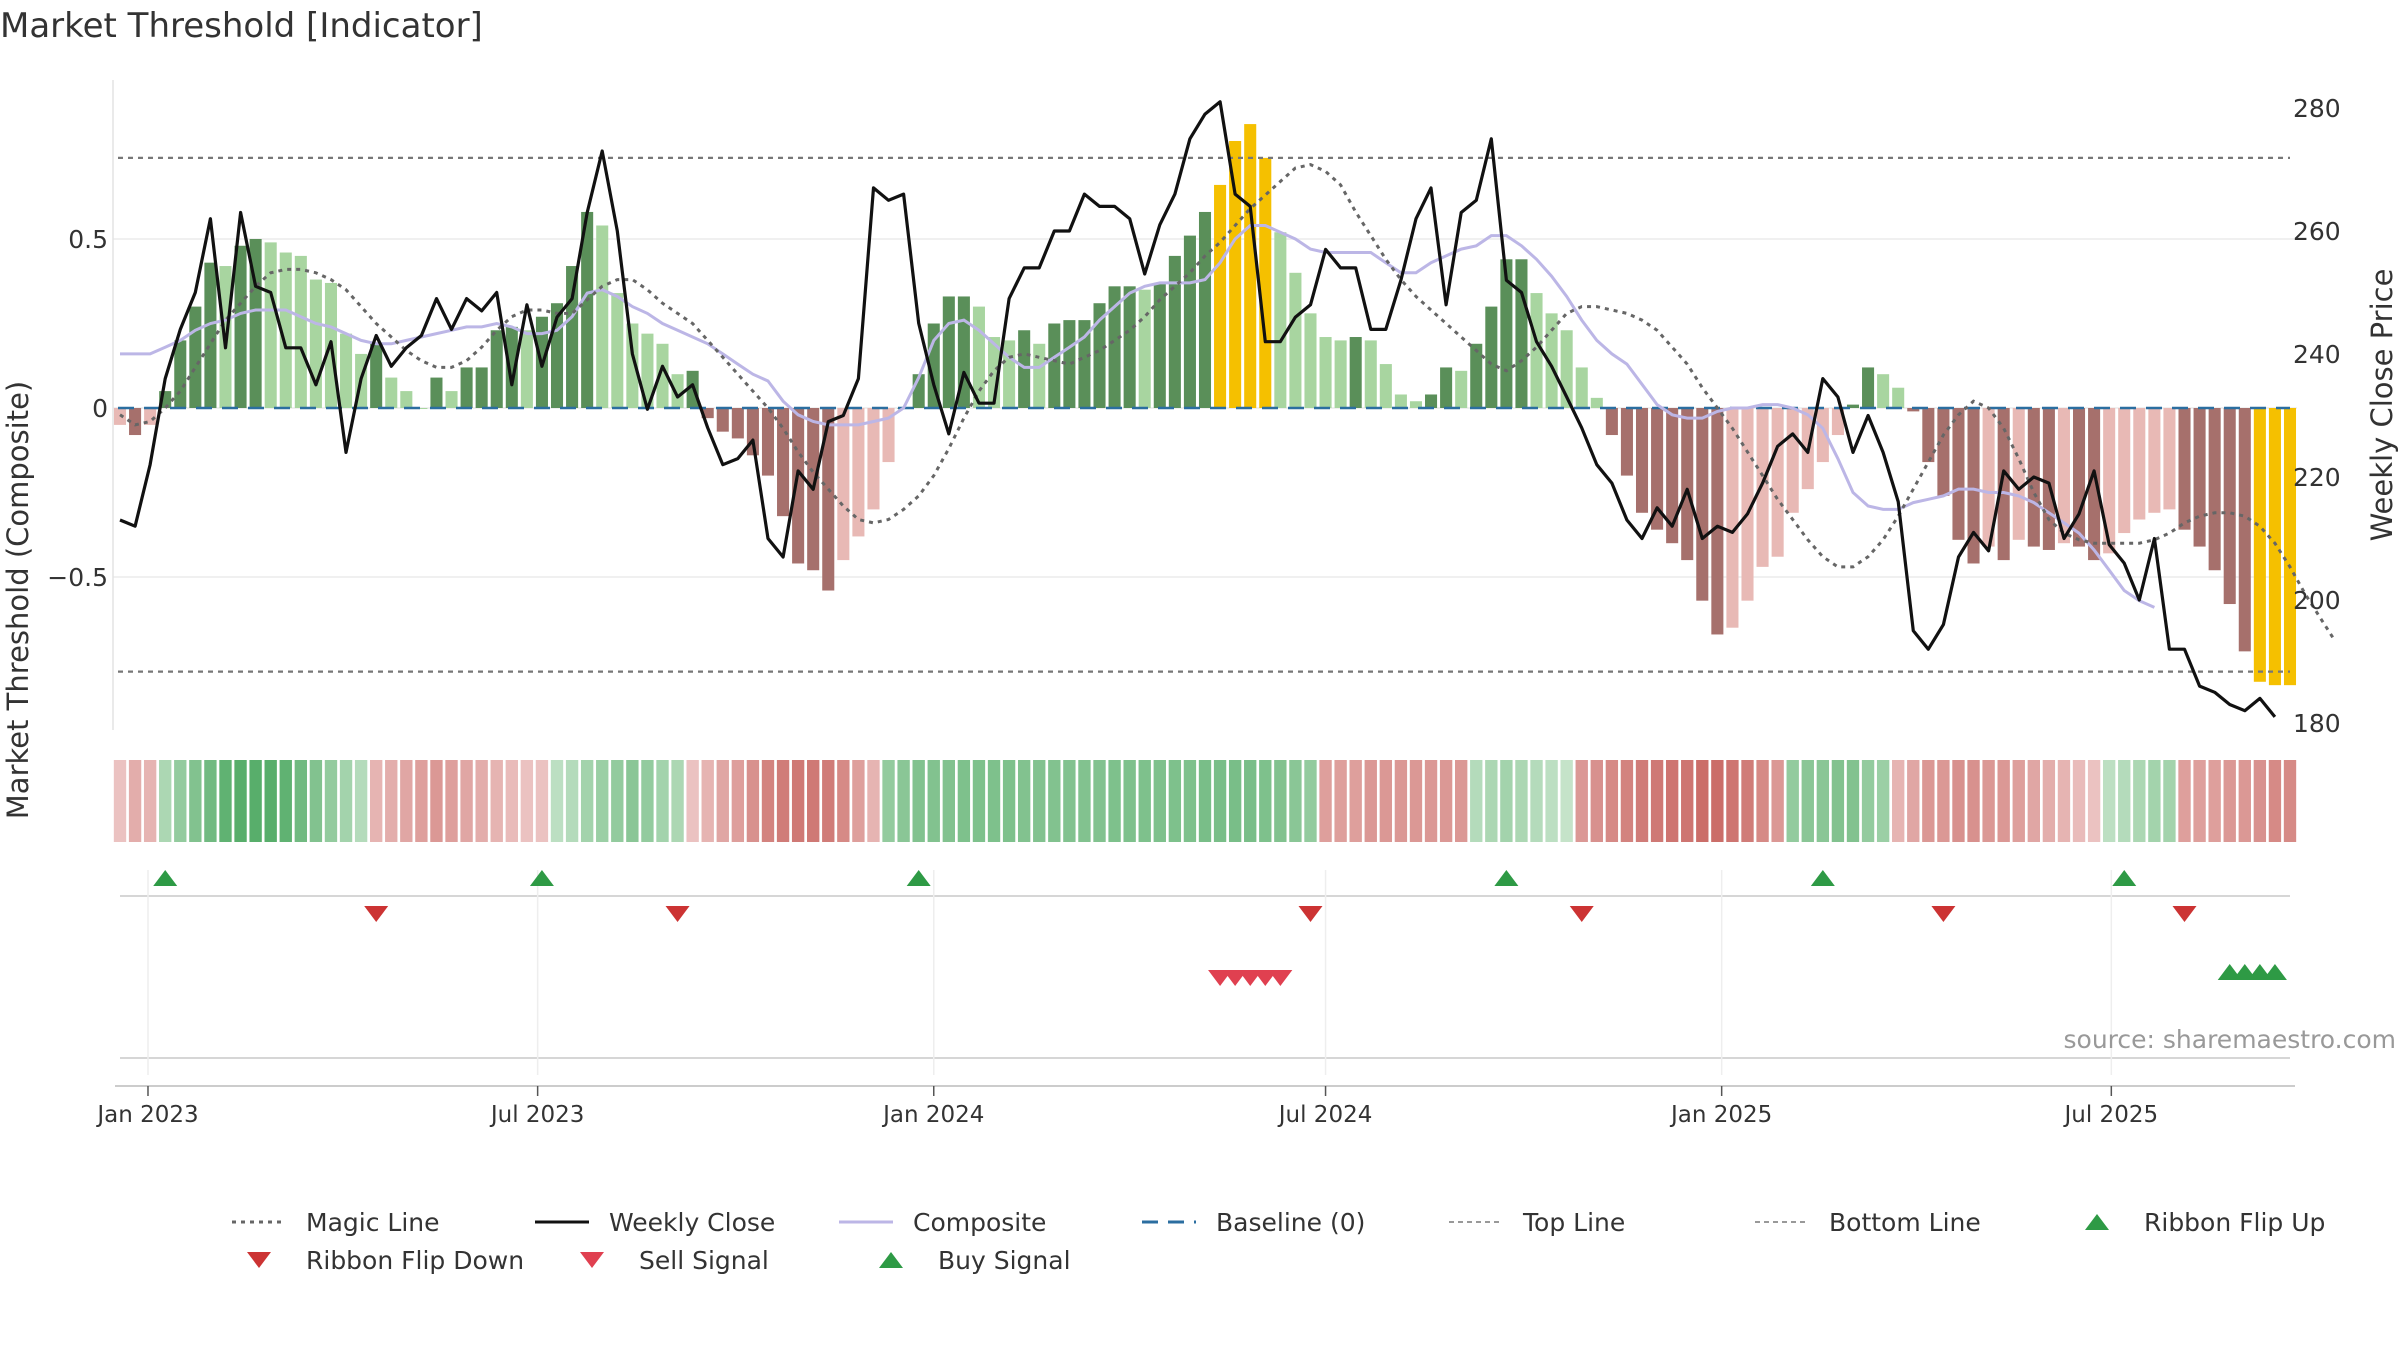 This screenshot has height=1350, width=2400. I want to click on legend-label: Baseline (0), so click(1291, 1222).